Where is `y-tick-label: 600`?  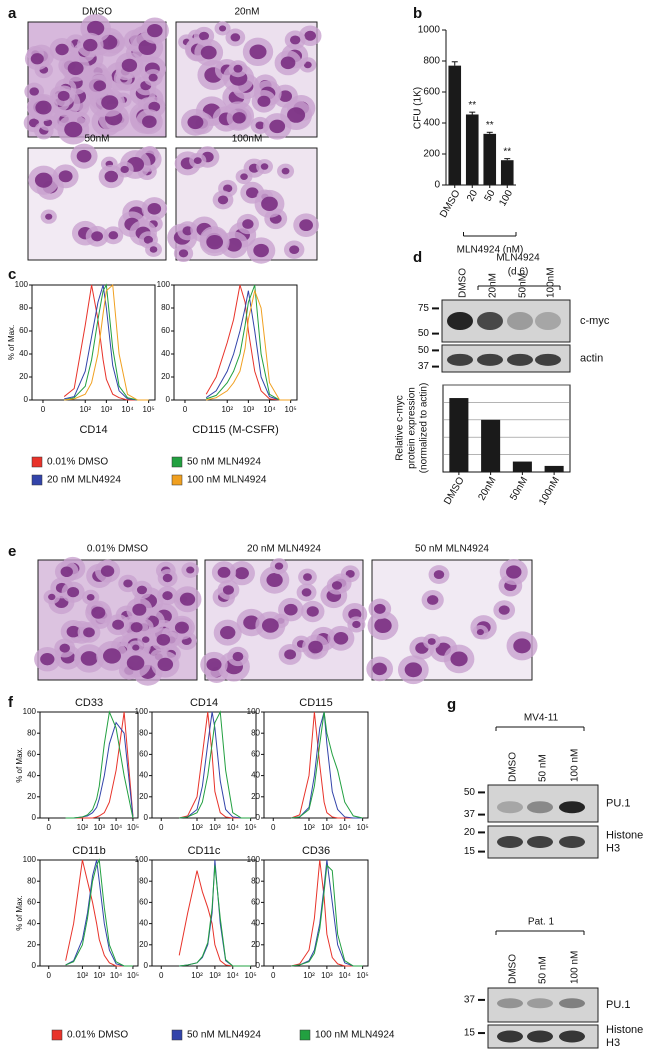 y-tick-label: 600 is located at coordinates (431, 92).